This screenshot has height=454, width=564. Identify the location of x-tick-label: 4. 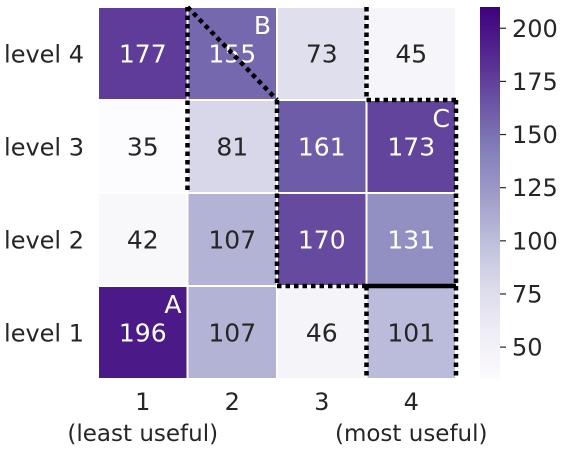
(411, 402).